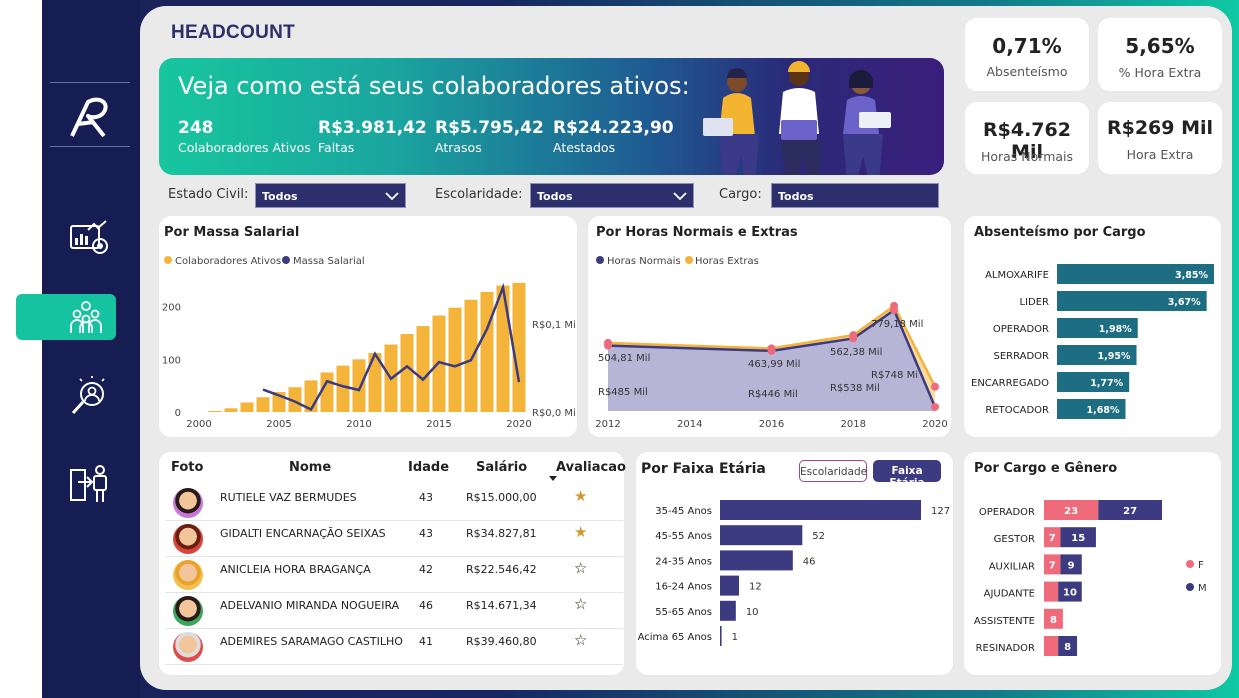 Image resolution: width=1239 pixels, height=698 pixels. I want to click on data-label: 3,67%, so click(1184, 302).